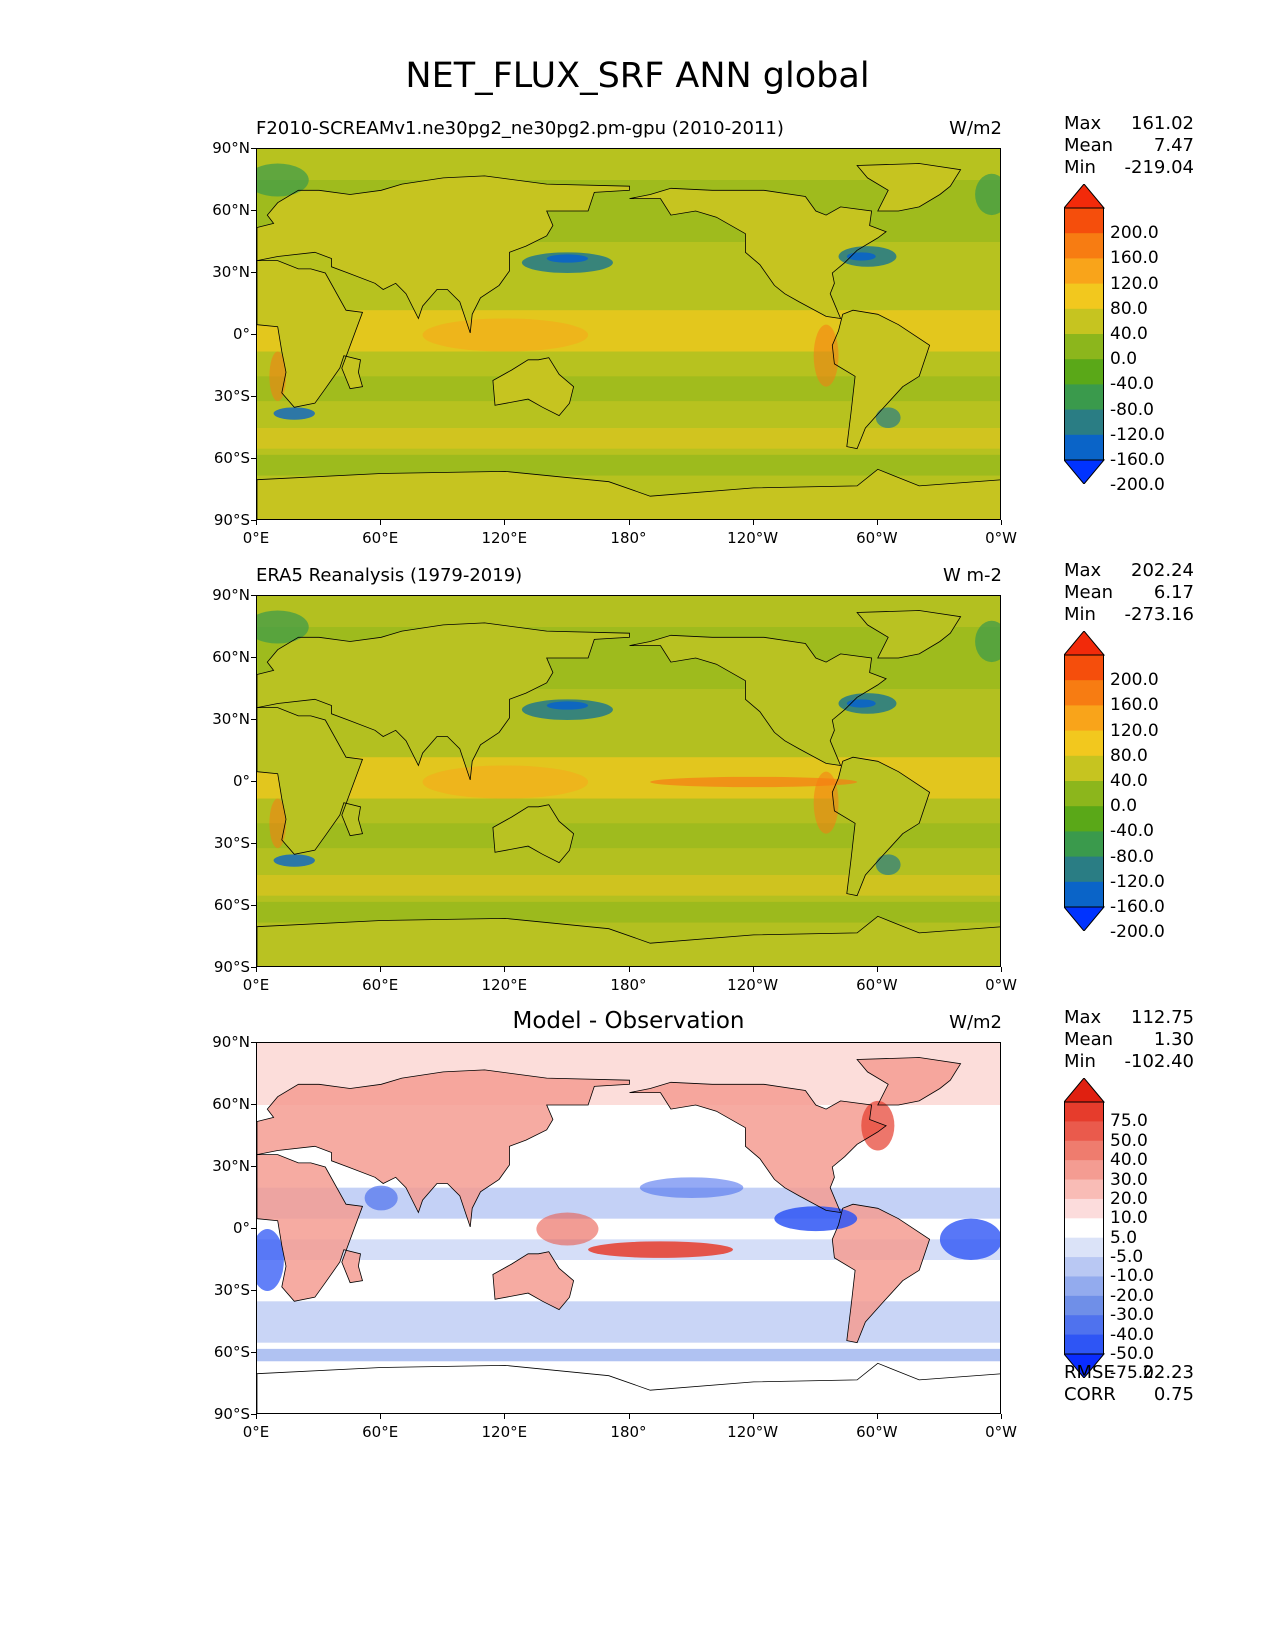 The image size is (1275, 1650). Describe the element at coordinates (1162, 570) in the screenshot. I see `stat-value: 202.24` at that location.